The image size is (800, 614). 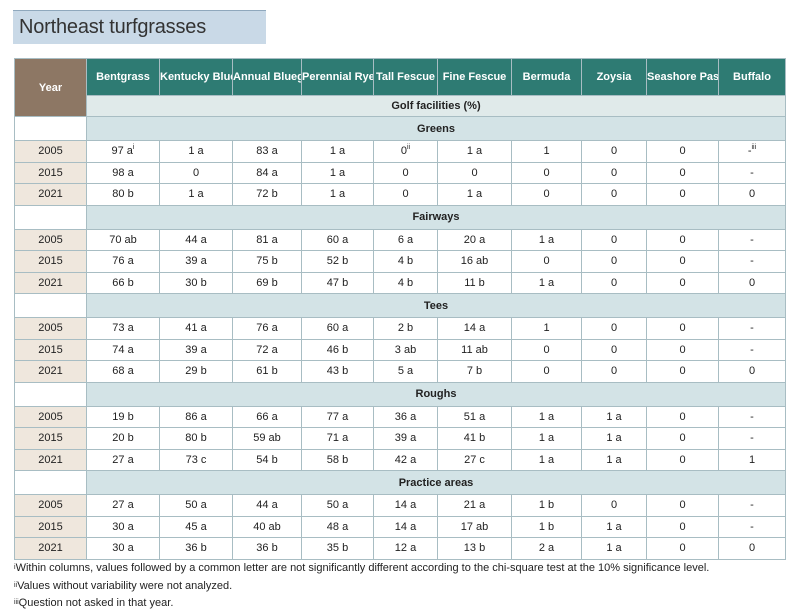 What do you see at coordinates (196, 328) in the screenshot?
I see `value-cell: 41 a` at bounding box center [196, 328].